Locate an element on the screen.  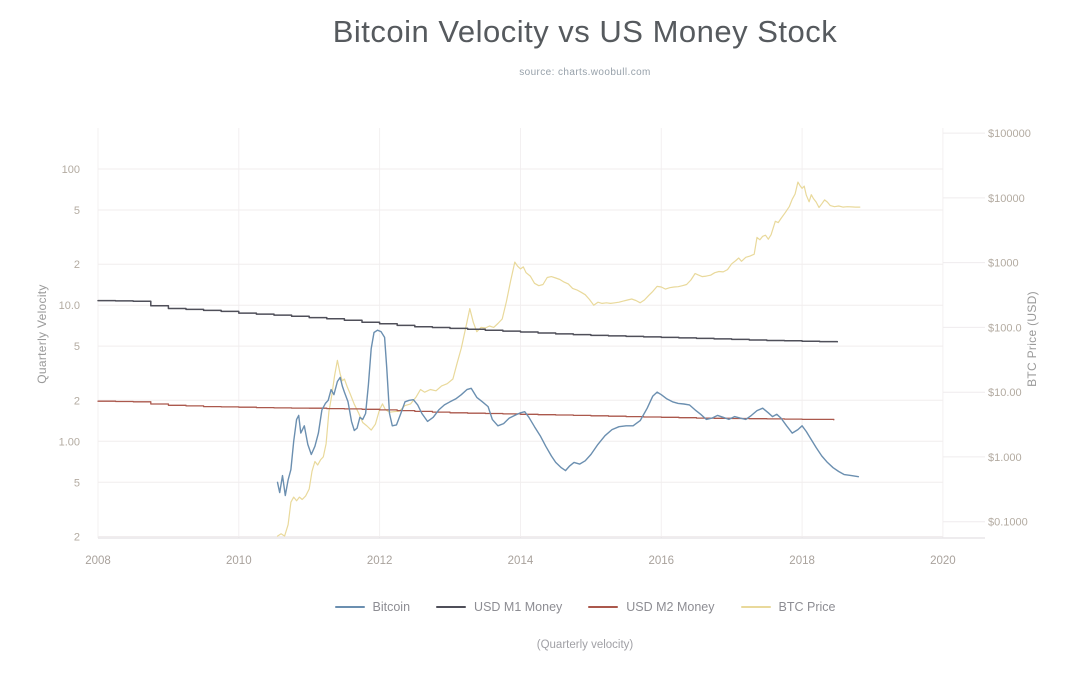
legend-item-usd-m2-money: USD M2 Money is located at coordinates (651, 607).